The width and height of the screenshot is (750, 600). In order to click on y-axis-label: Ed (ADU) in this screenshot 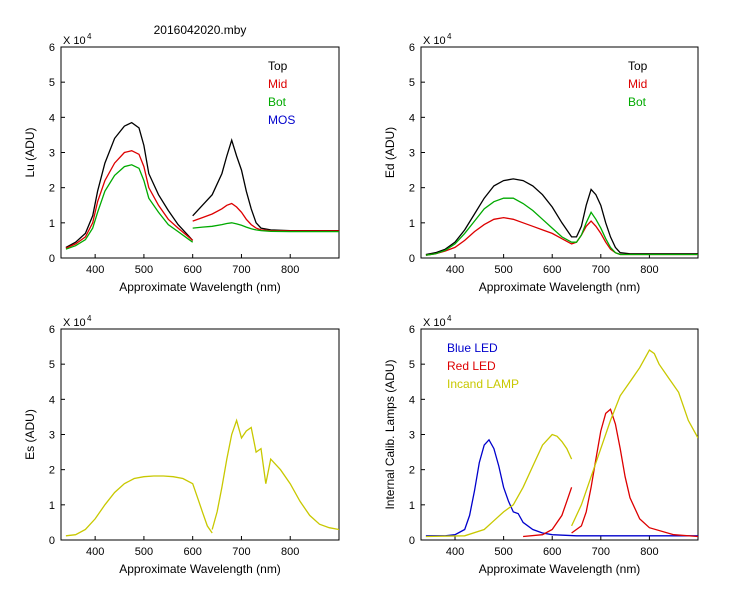, I will do `click(390, 152)`.